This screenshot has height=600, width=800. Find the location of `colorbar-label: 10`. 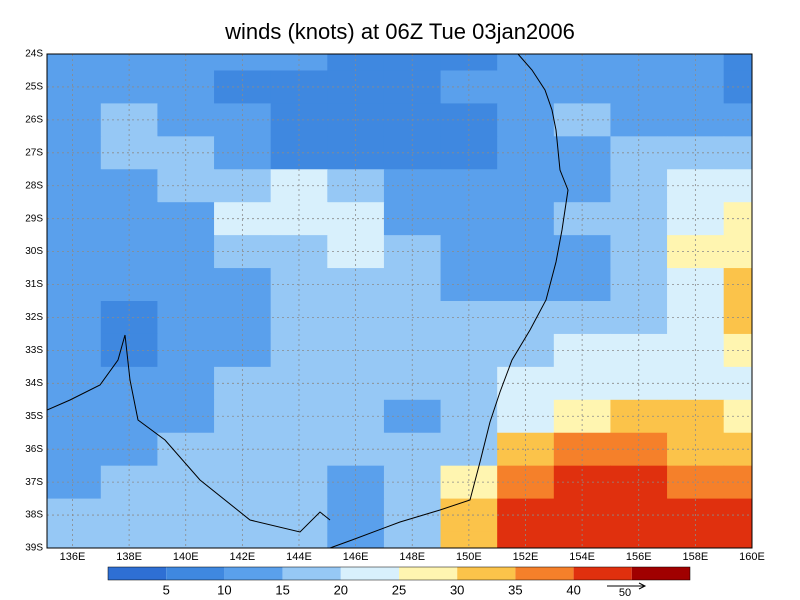

colorbar-label: 10 is located at coordinates (224, 589).